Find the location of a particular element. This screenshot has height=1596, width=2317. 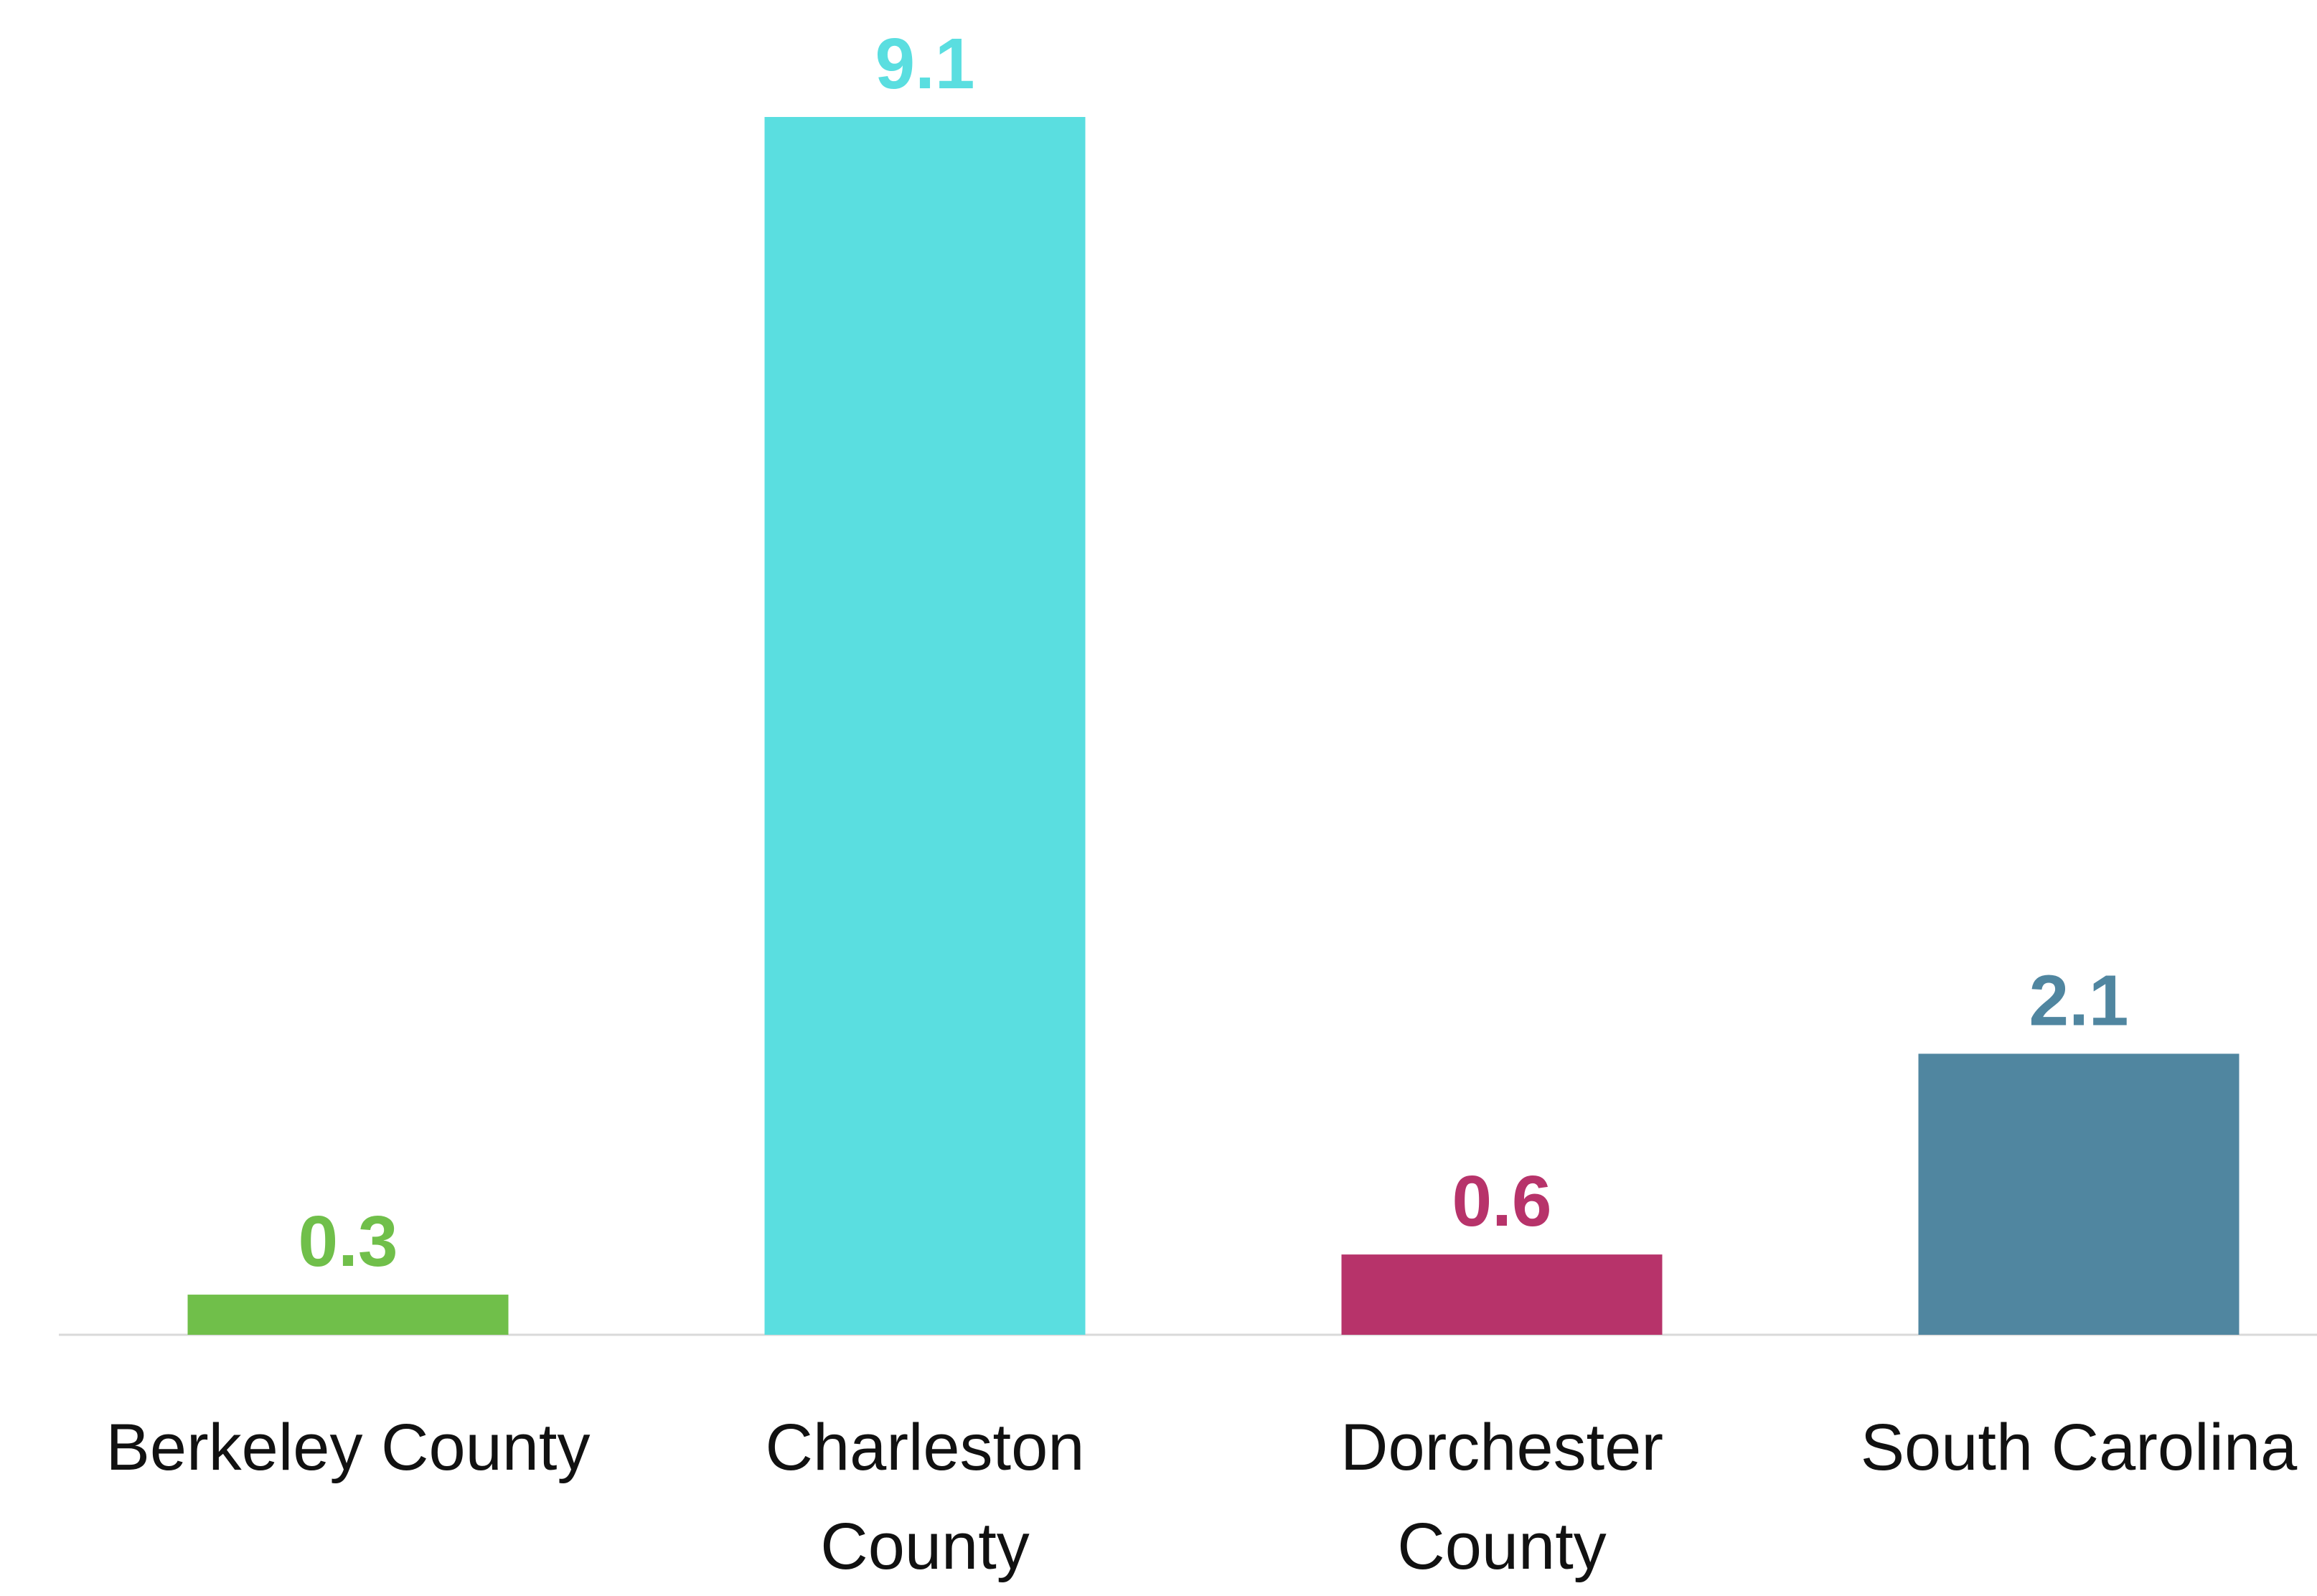

x-tick-label: Berkeley County is located at coordinates (348, 1447).